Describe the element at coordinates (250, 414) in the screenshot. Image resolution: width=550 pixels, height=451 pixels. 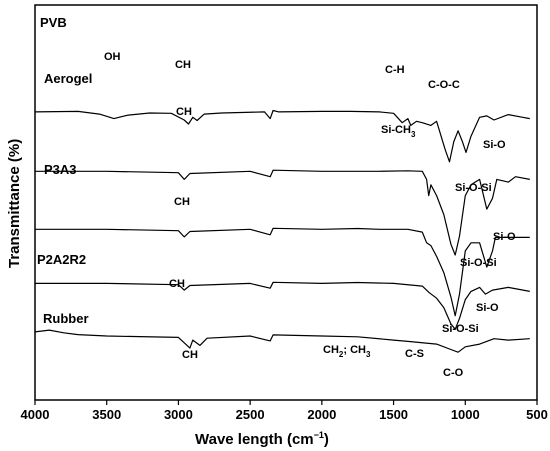
I see `x-tick-label: 2500` at that location.